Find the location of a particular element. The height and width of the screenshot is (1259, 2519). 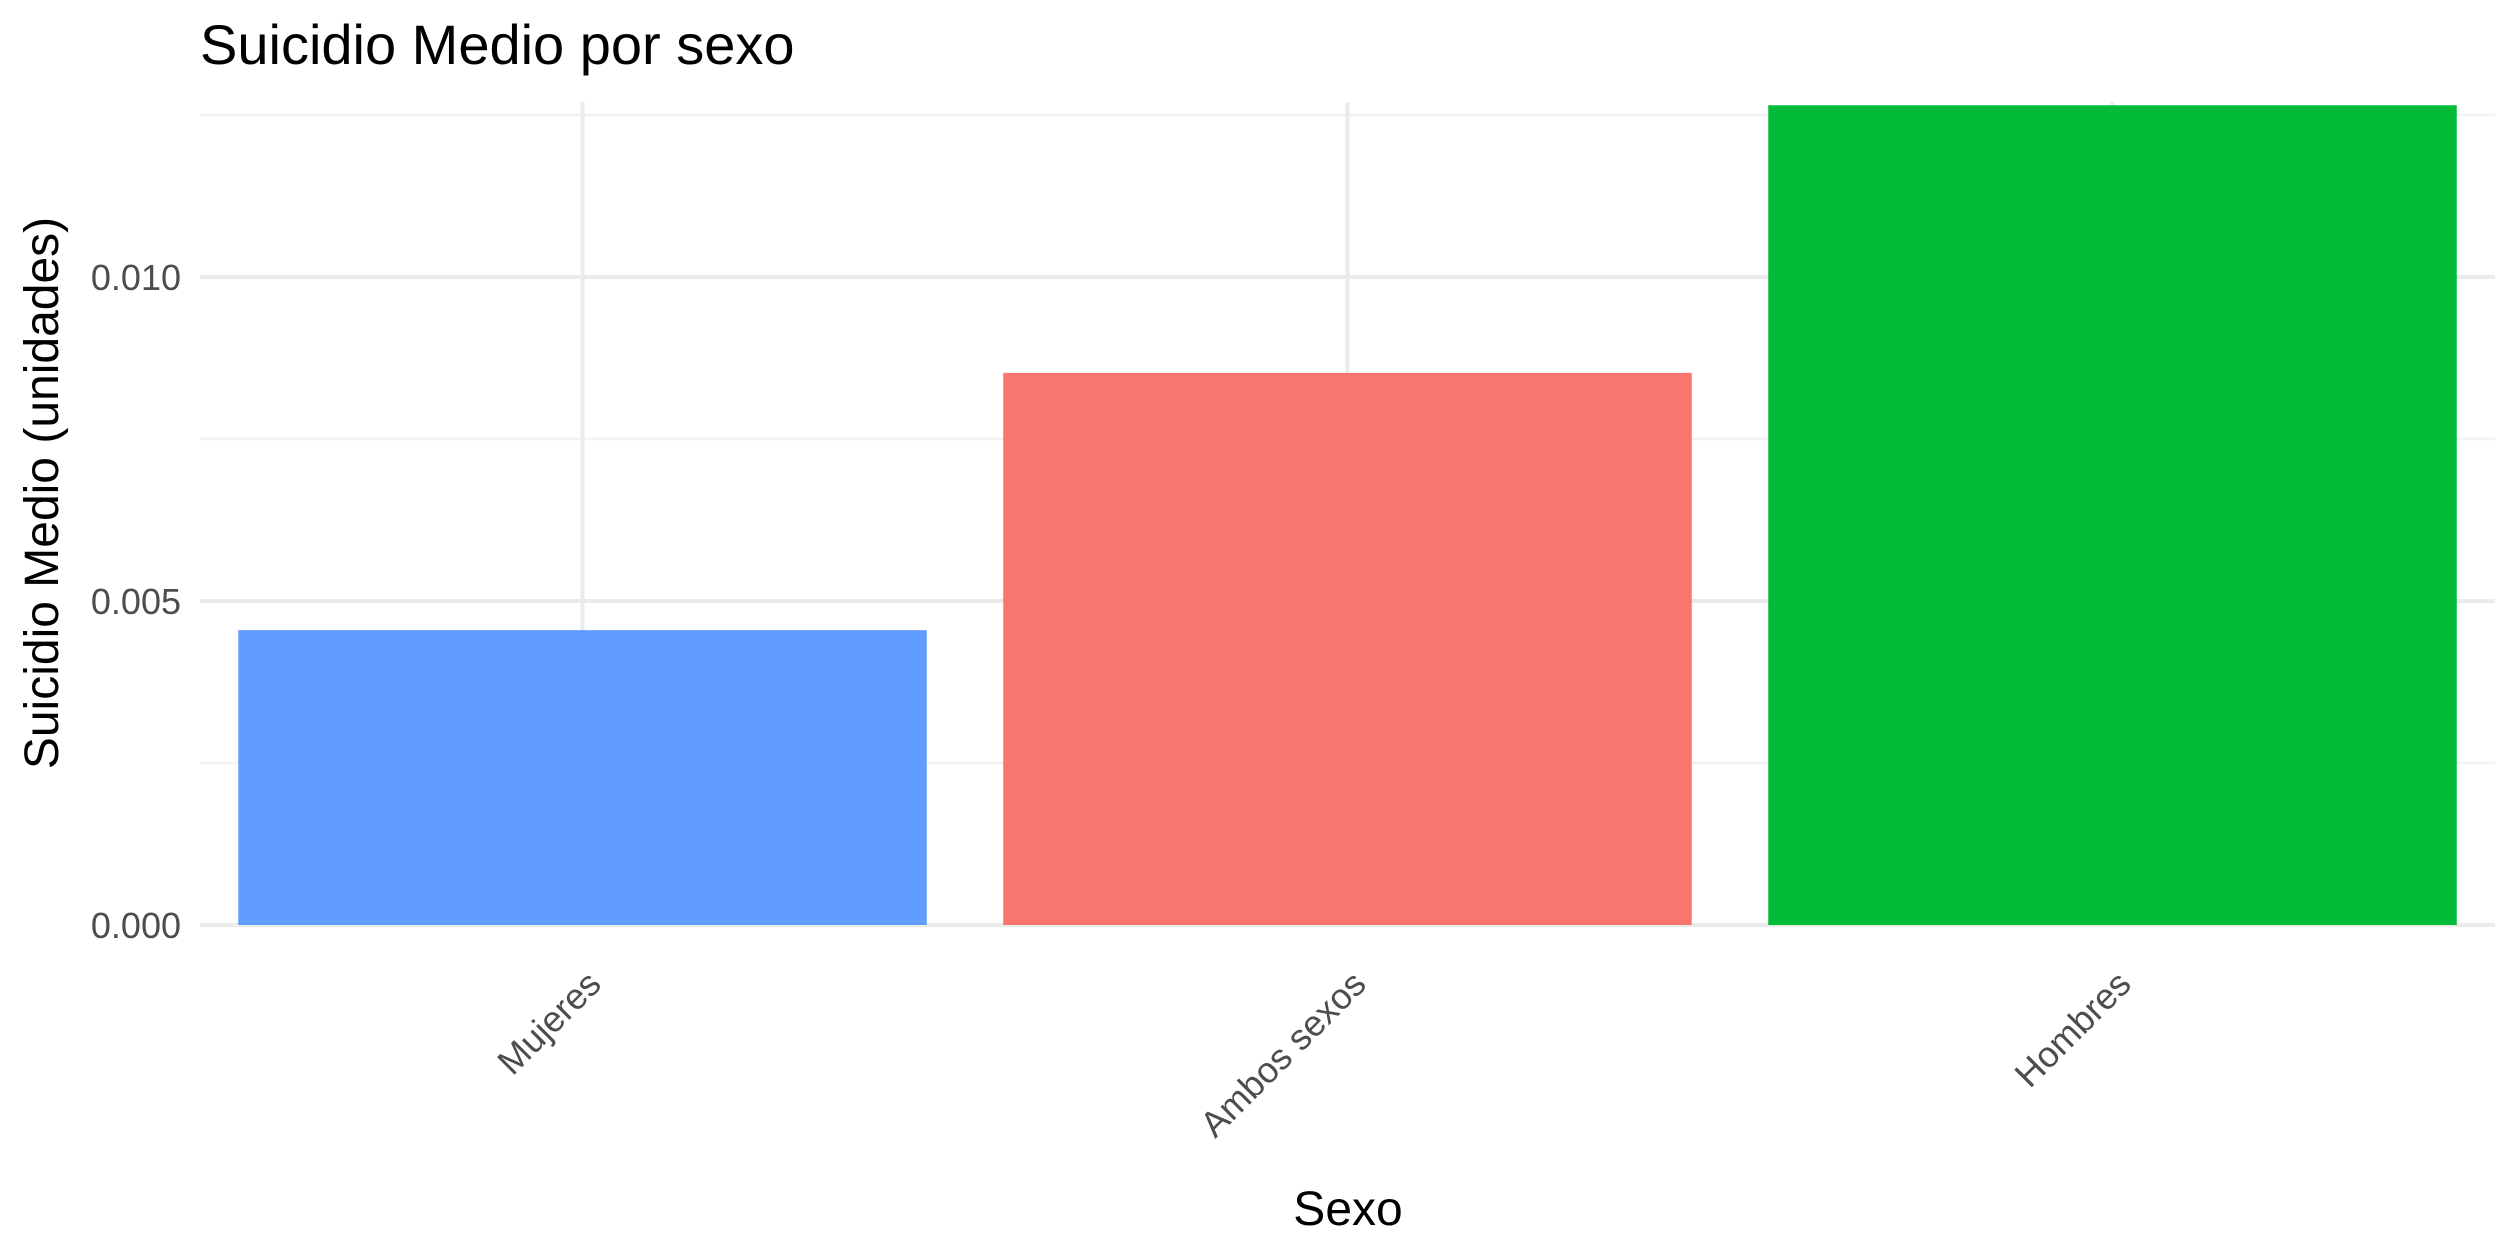

y-tick-label: 0.010 is located at coordinates (136, 277).